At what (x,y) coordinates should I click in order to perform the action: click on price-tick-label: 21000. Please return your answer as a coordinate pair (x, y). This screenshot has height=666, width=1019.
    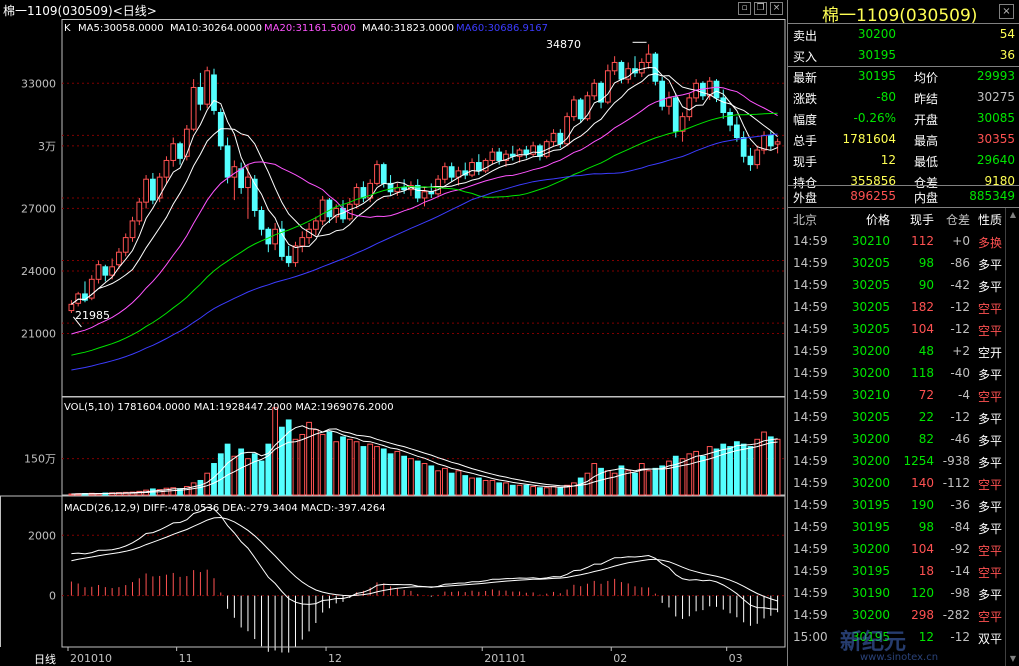
    Looking at the image, I should click on (38, 334).